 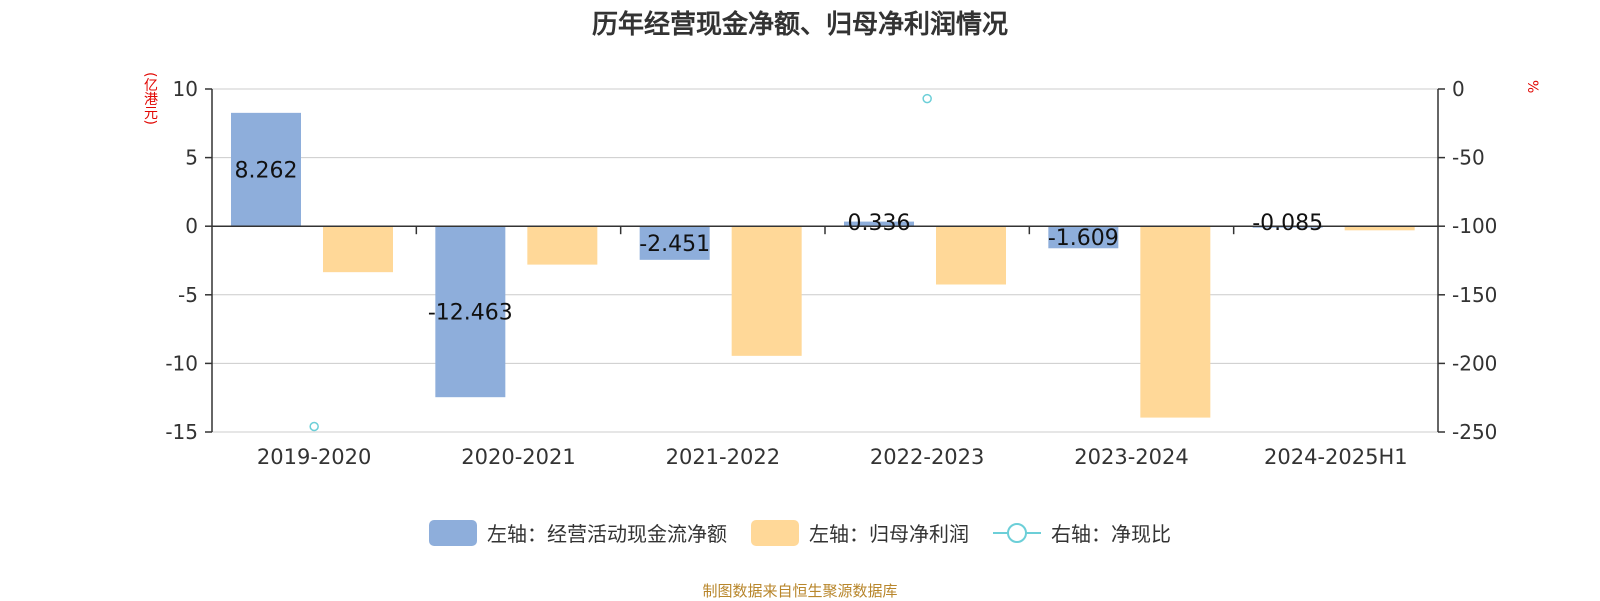 I want to click on legend-item-cash-ratio: 右轴：净现比, so click(x=1082, y=532).